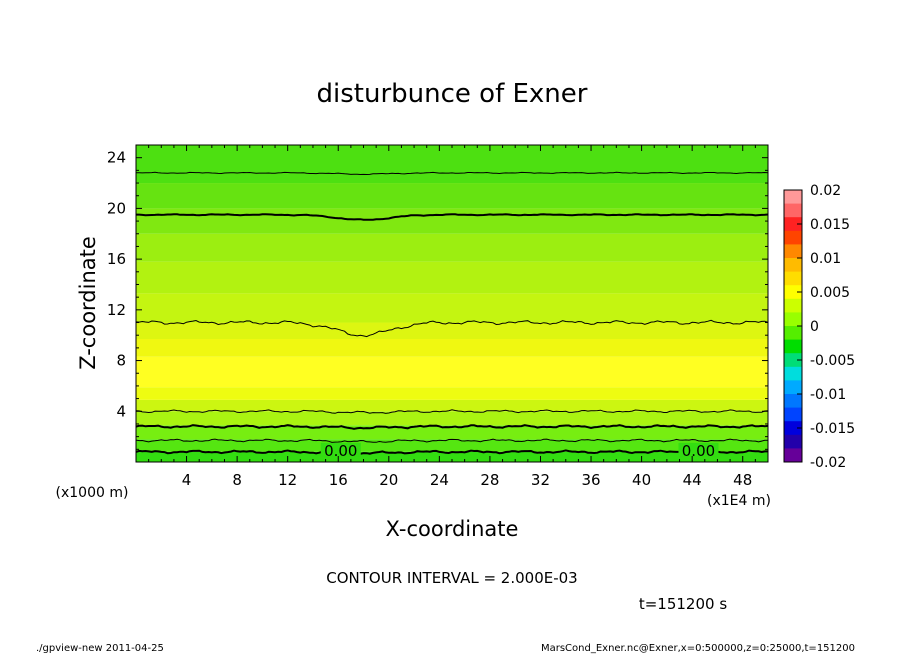  I want to click on x-tick-label: 48, so click(742, 480).